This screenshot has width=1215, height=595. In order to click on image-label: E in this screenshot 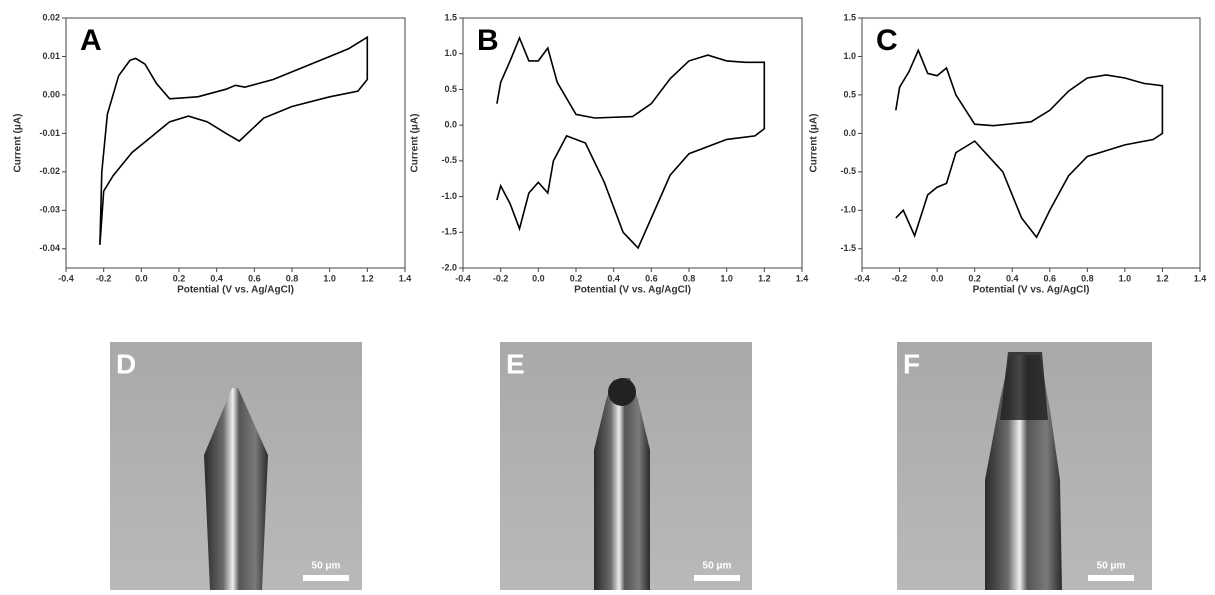, I will do `click(515, 363)`.